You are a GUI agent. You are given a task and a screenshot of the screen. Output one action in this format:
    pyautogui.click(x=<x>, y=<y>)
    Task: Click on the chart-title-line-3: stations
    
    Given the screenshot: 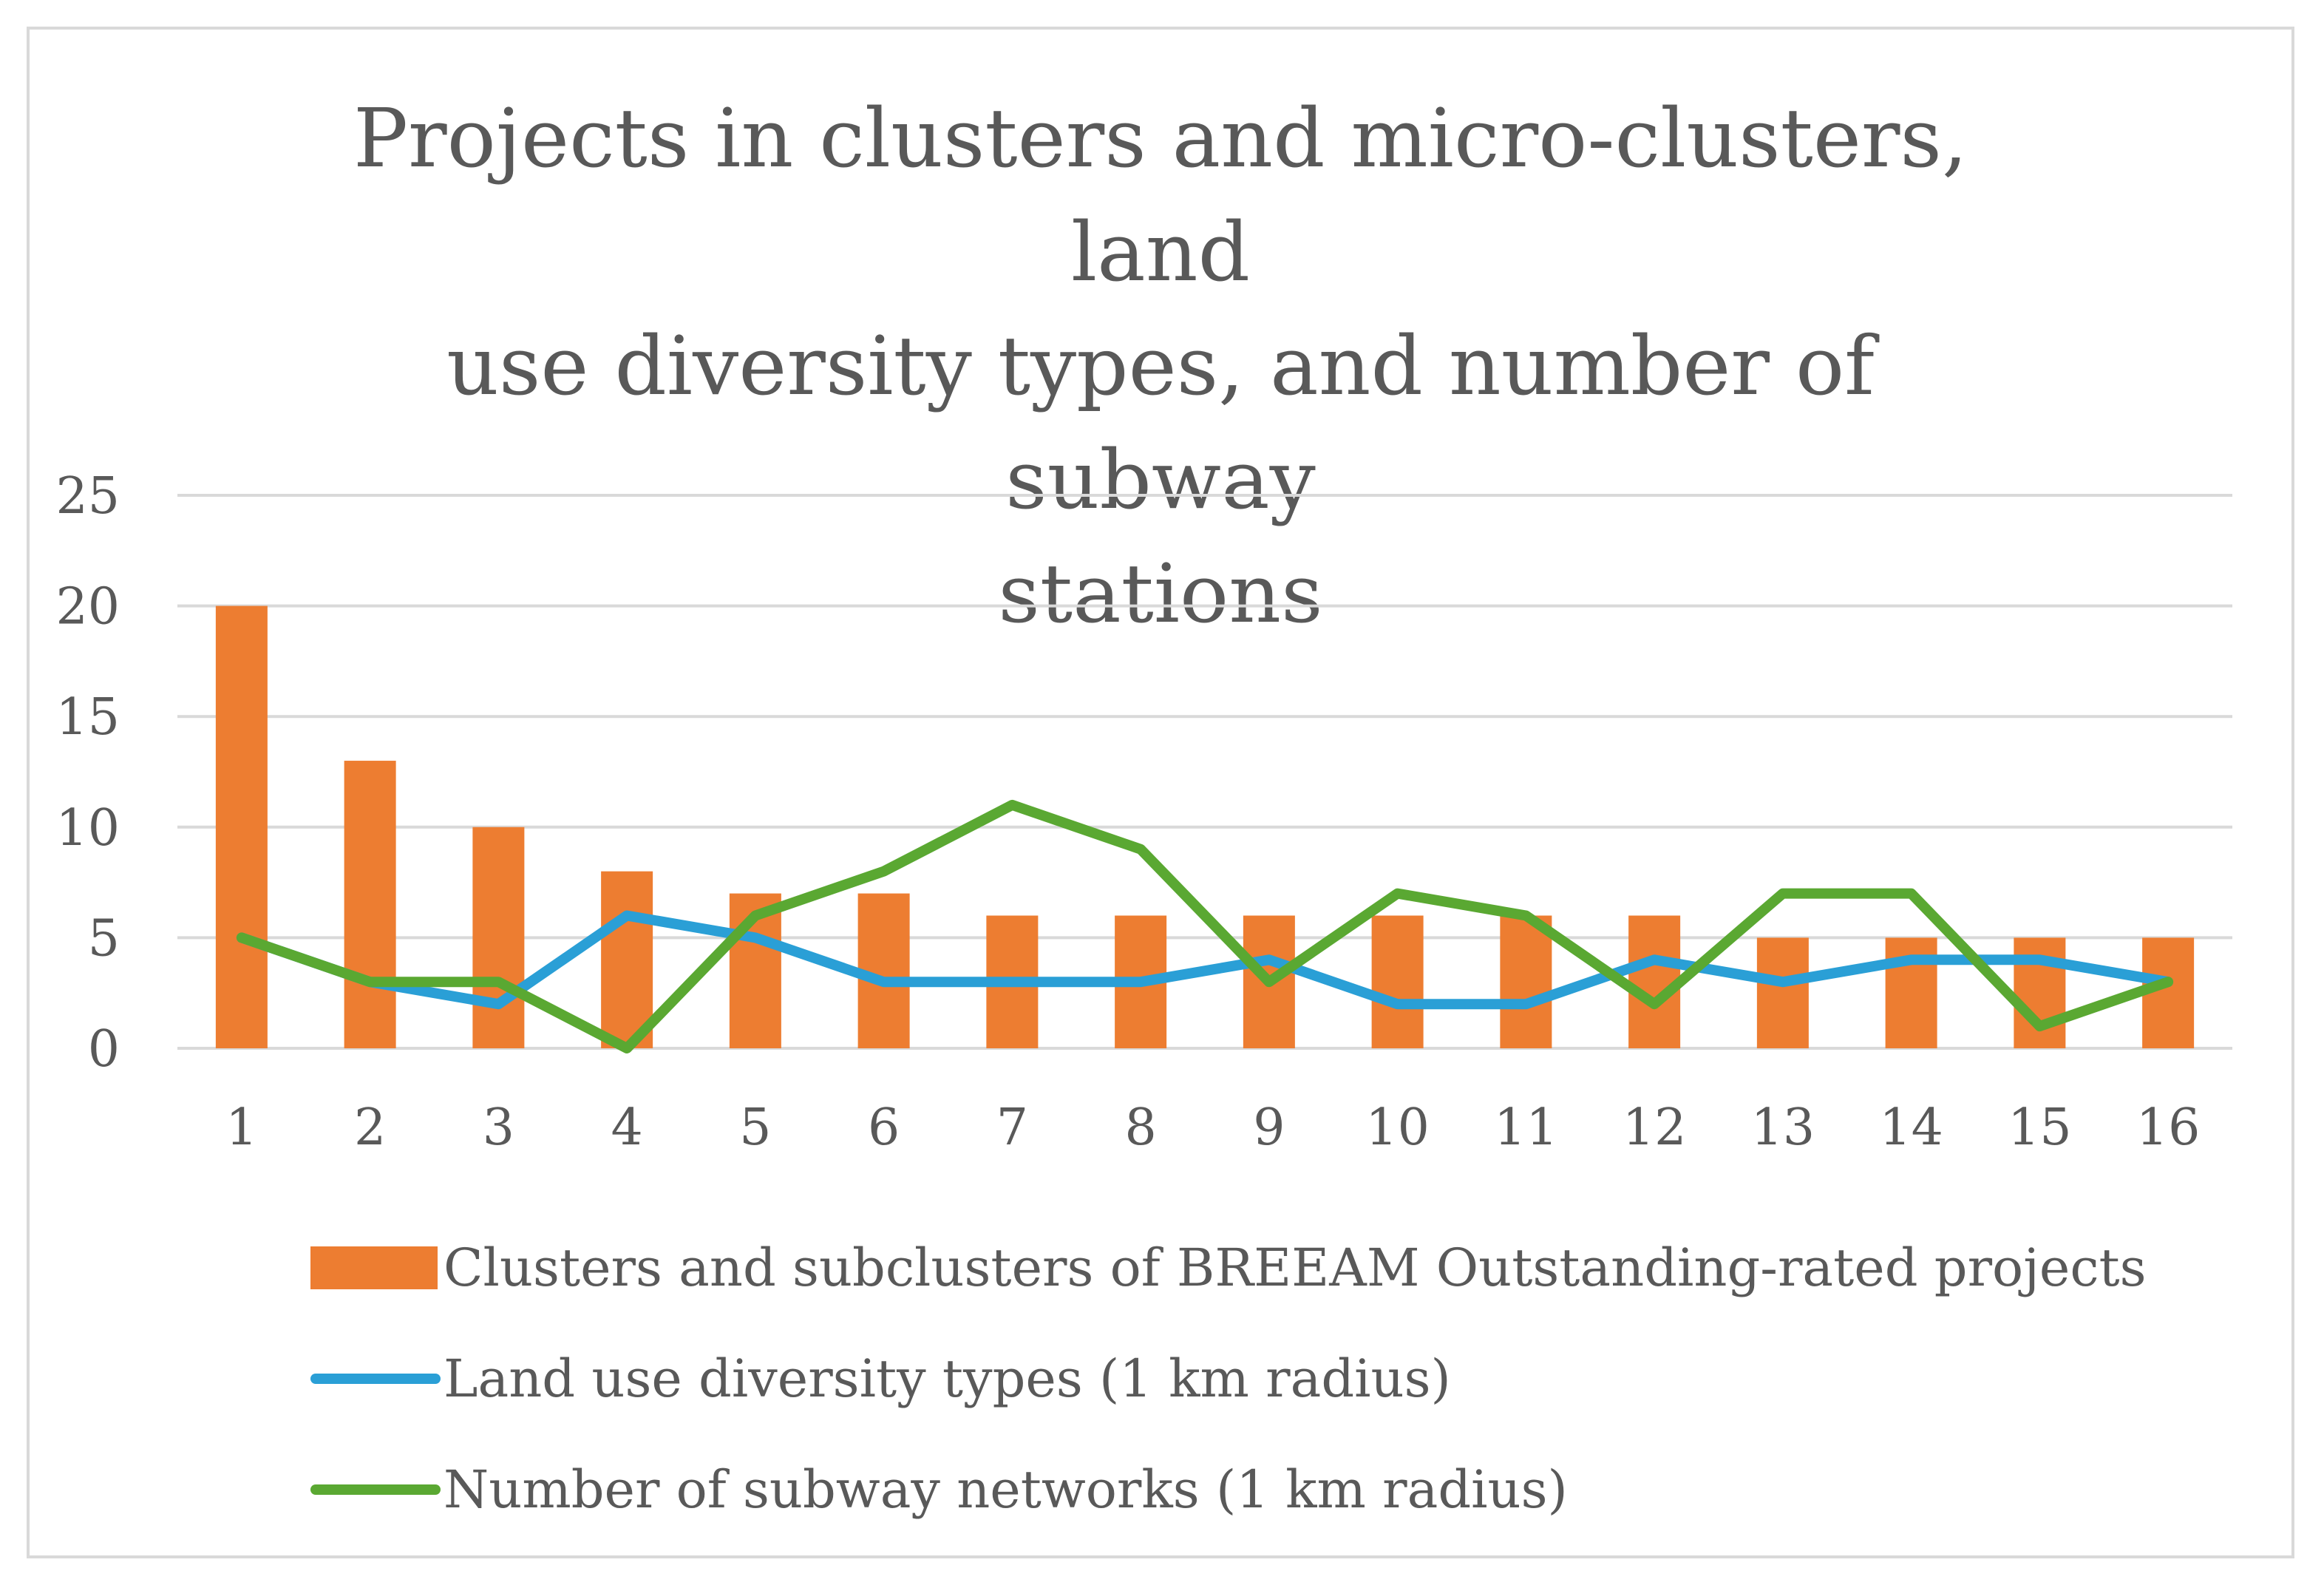 What is the action you would take?
    pyautogui.click(x=1161, y=593)
    